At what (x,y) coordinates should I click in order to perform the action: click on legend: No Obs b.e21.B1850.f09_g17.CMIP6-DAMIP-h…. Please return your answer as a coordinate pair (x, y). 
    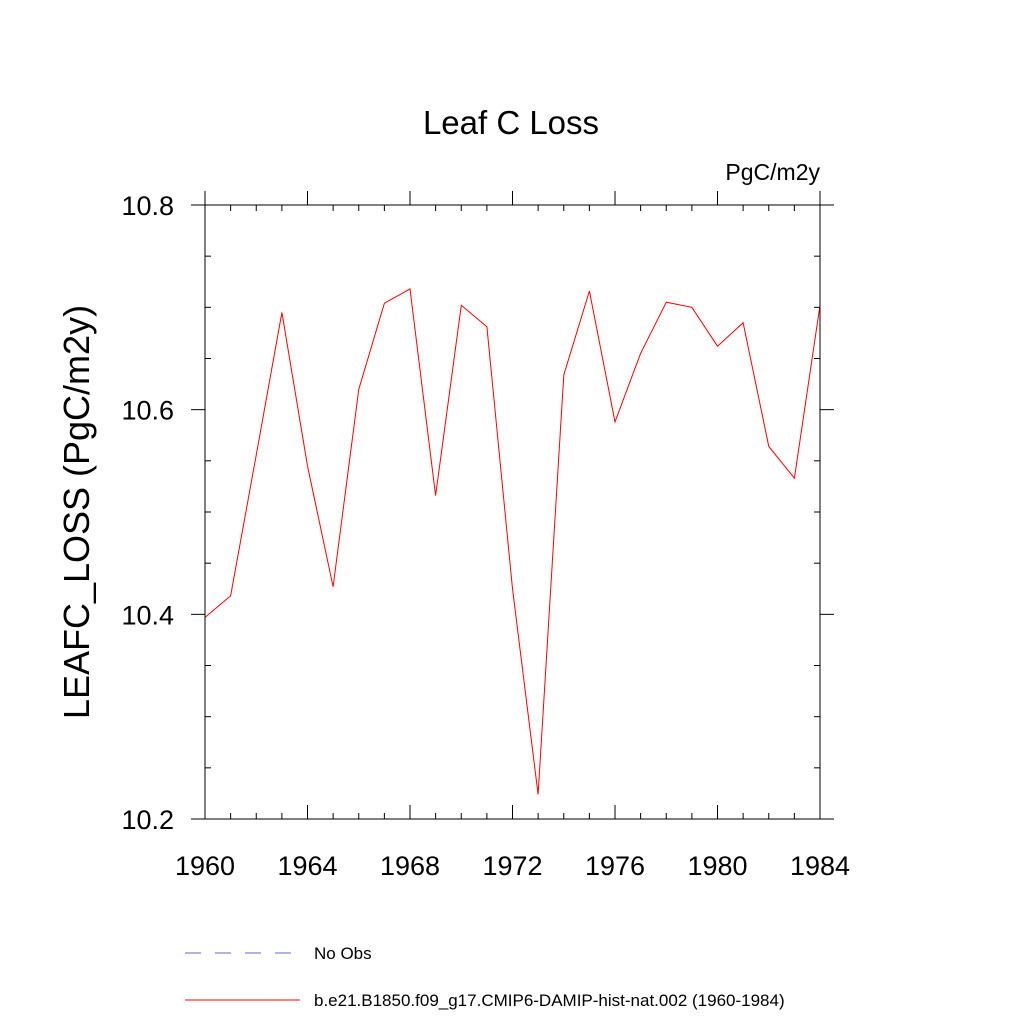
    Looking at the image, I should click on (485, 977).